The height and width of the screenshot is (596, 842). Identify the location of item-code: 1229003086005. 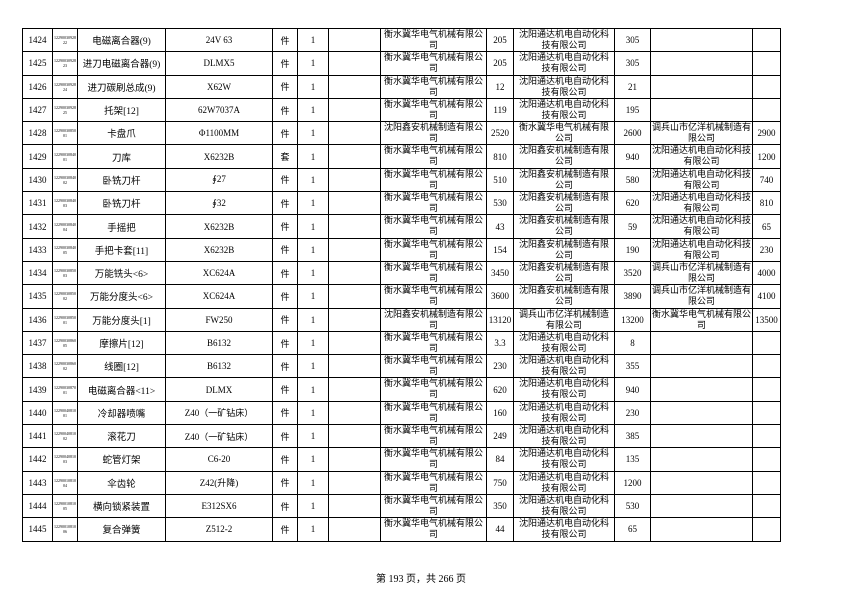
(65, 343).